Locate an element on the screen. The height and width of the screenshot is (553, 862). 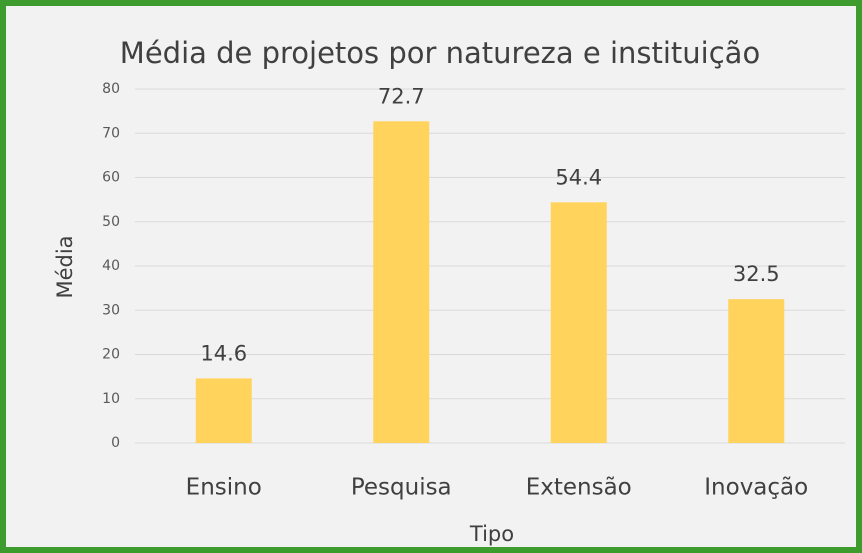
x-tick-label: Inovação is located at coordinates (756, 488).